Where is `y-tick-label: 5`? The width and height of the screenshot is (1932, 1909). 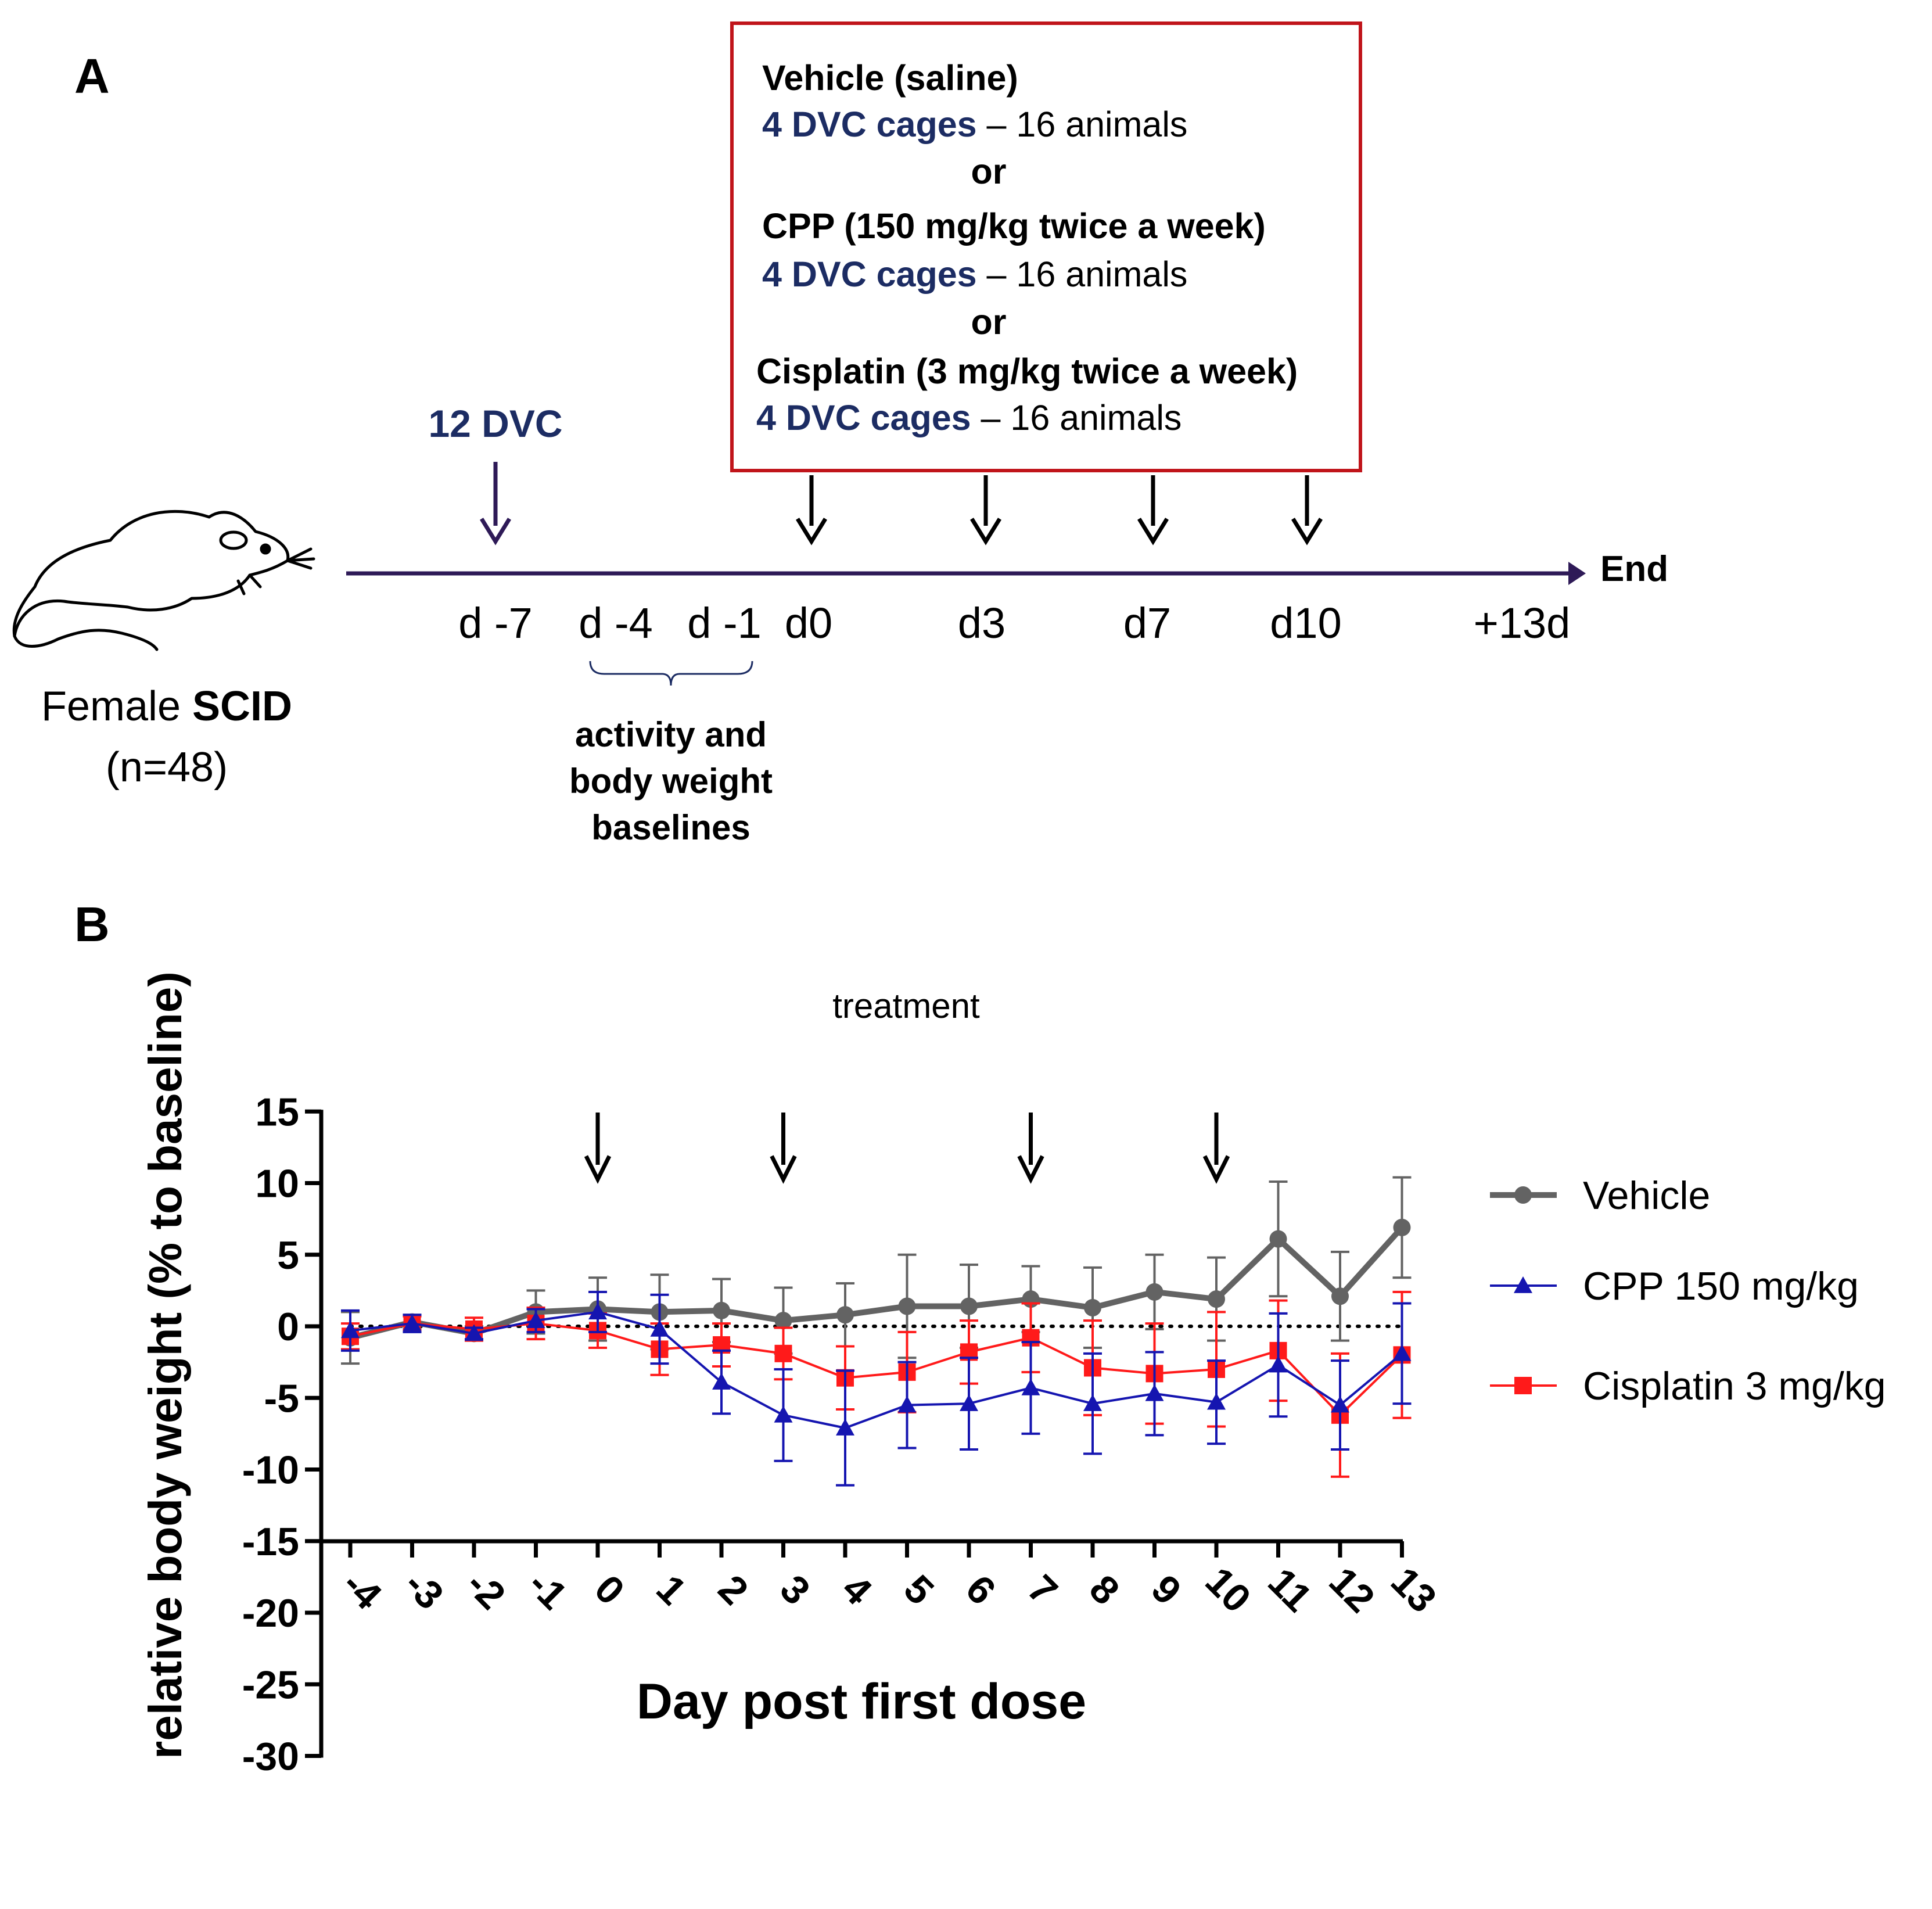 y-tick-label: 5 is located at coordinates (288, 1255).